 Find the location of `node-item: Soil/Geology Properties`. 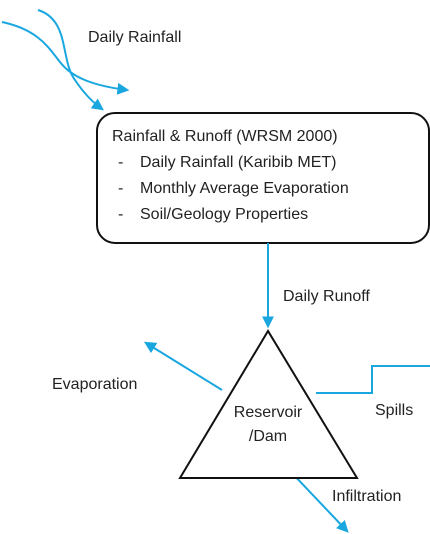

node-item: Soil/Geology Properties is located at coordinates (224, 214).